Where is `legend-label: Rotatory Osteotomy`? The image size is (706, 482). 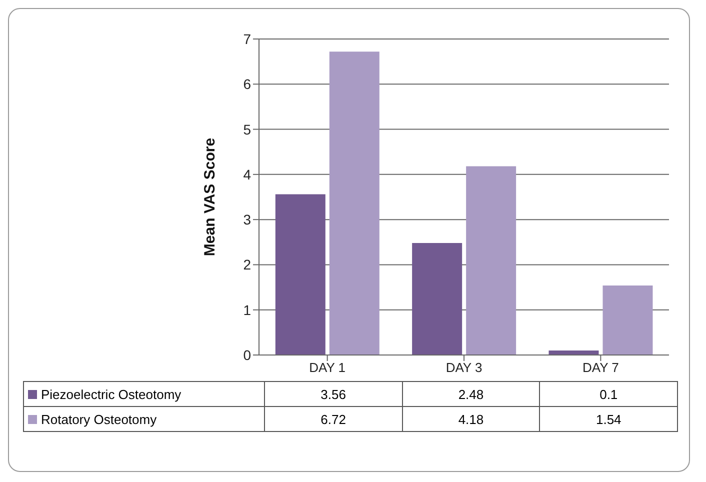
legend-label: Rotatory Osteotomy is located at coordinates (144, 419).